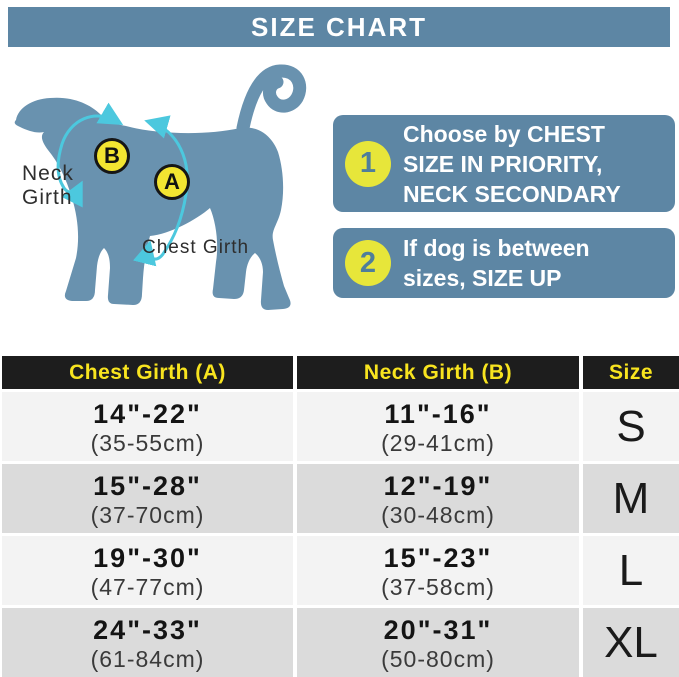 This screenshot has width=679, height=677. I want to click on chest-inches-s: 14"-22", so click(147, 413).